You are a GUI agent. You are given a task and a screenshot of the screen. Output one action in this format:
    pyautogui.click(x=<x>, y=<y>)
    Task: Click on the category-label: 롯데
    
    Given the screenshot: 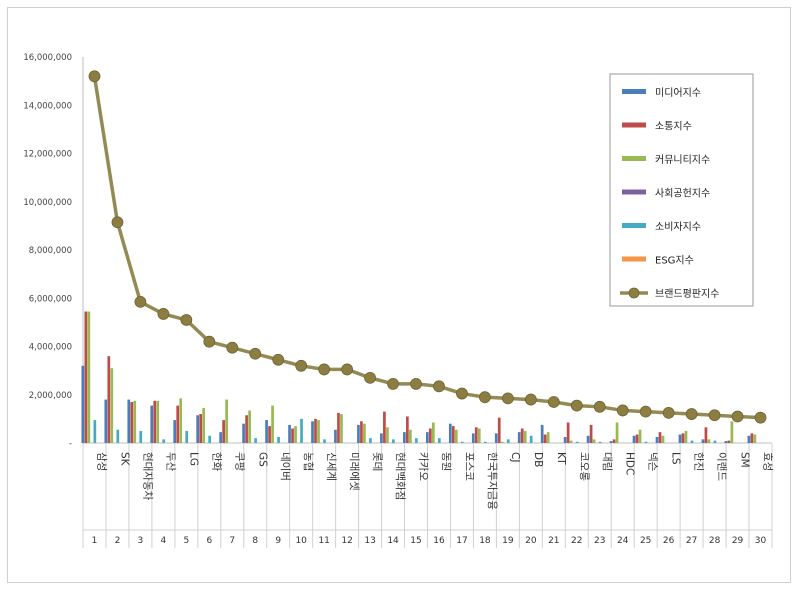 What is the action you would take?
    pyautogui.click(x=377, y=461)
    